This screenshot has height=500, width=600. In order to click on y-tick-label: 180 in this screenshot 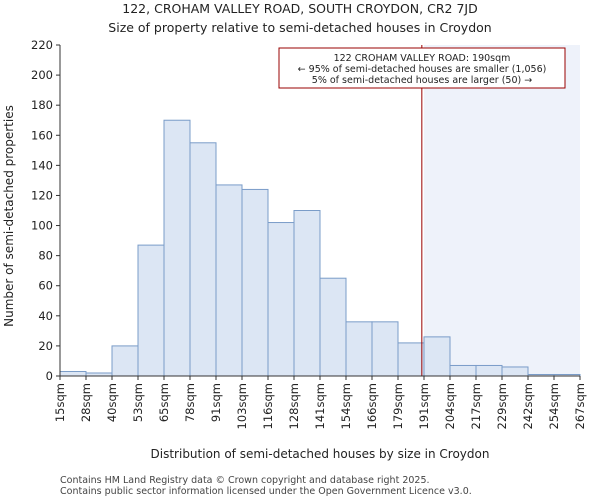, I will do `click(42, 105)`.